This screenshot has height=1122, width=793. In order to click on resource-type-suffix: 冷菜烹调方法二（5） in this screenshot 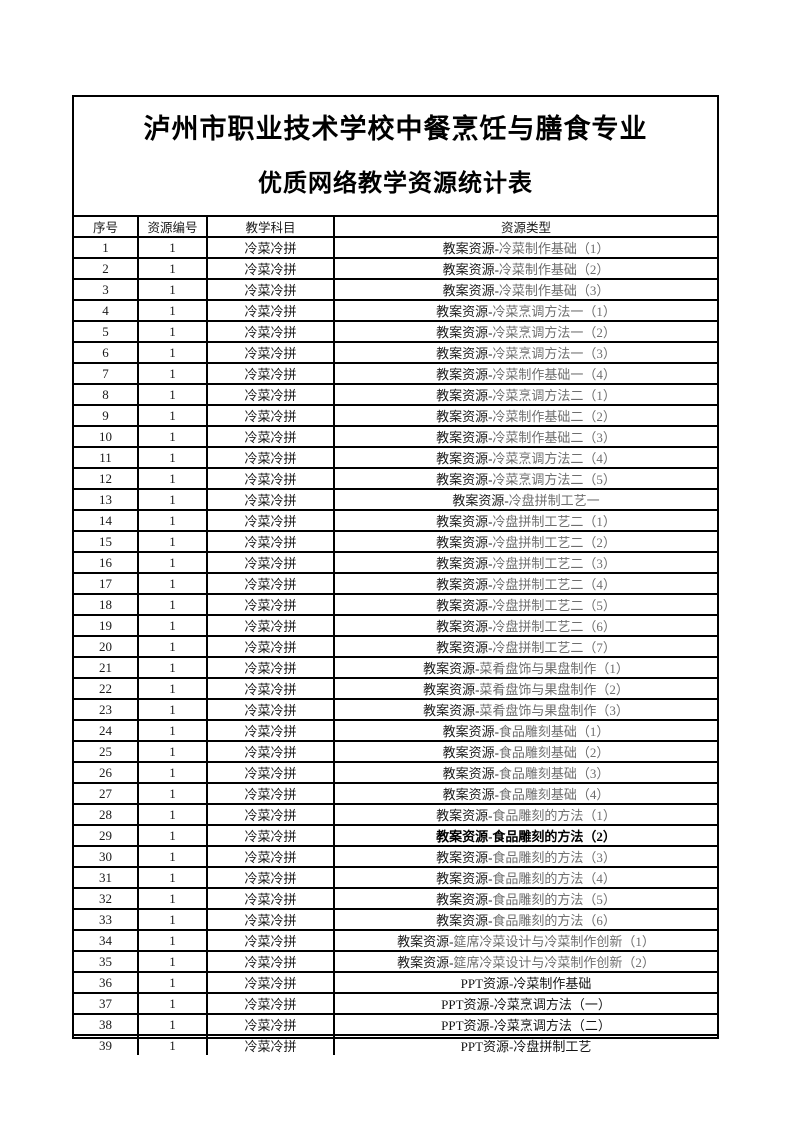, I will do `click(554, 479)`.